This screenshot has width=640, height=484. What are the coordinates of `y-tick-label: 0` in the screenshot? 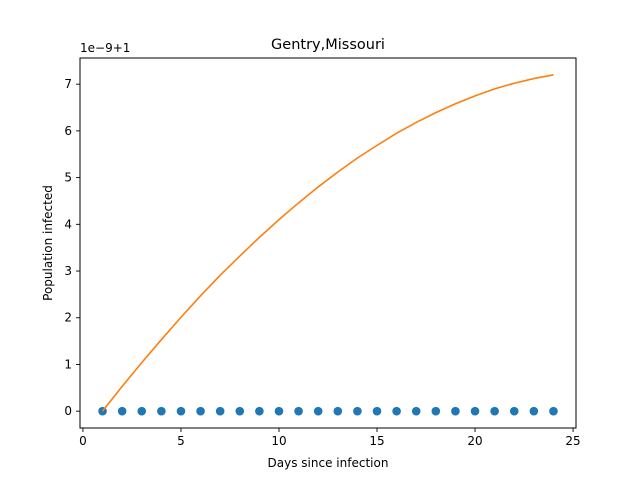 It's located at (68, 411).